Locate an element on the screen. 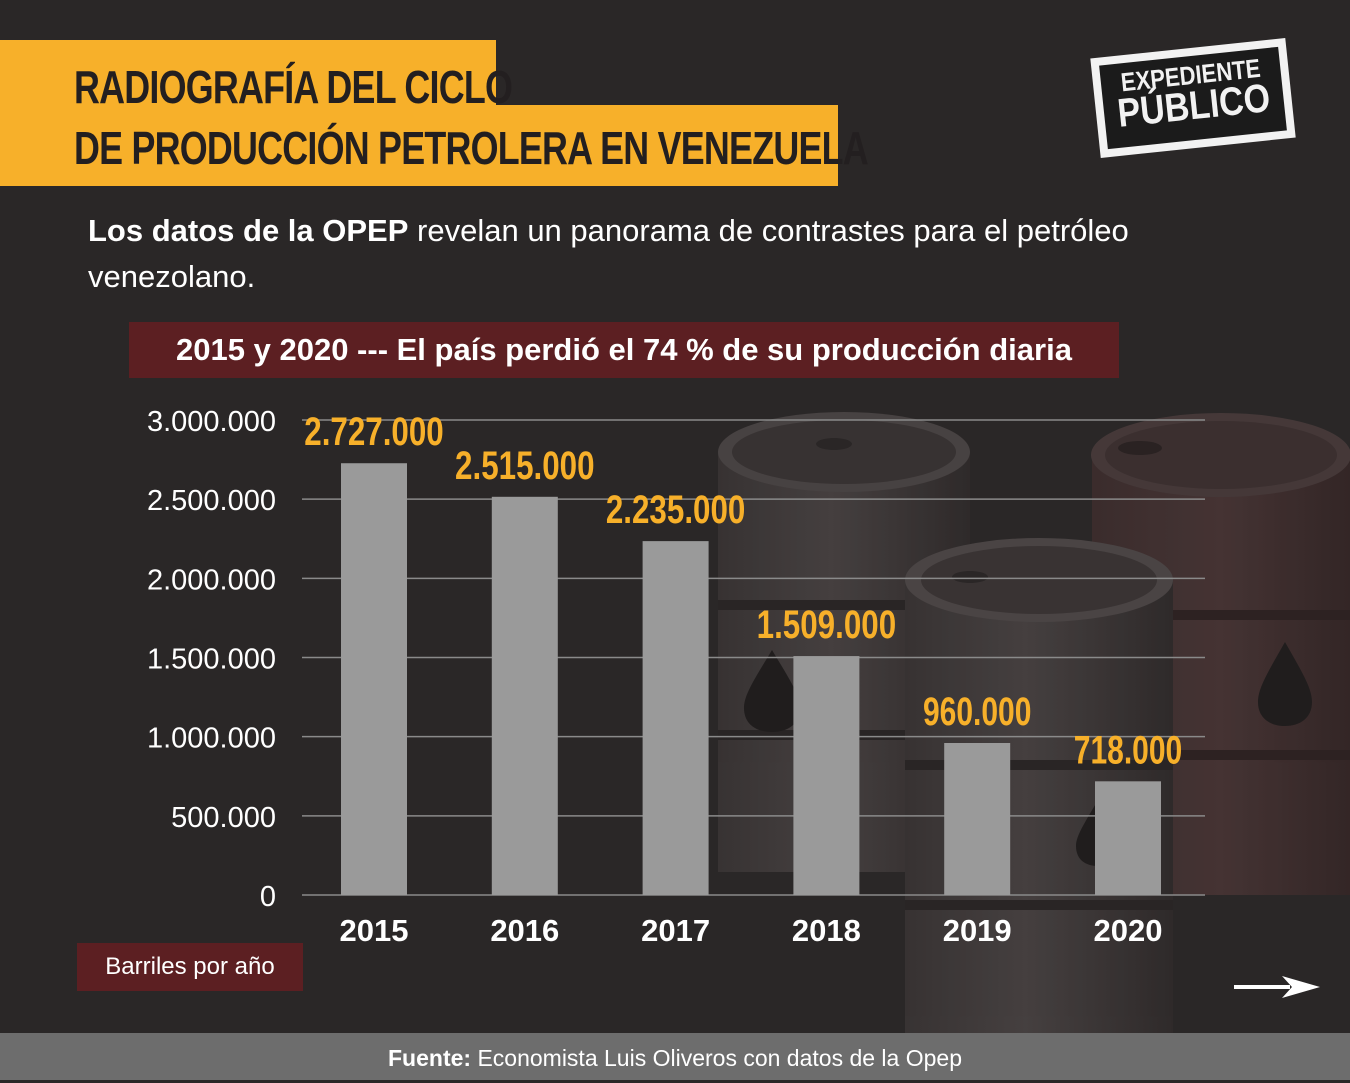 This screenshot has height=1083, width=1350. bar-value-label: 2.515.000 is located at coordinates (525, 466).